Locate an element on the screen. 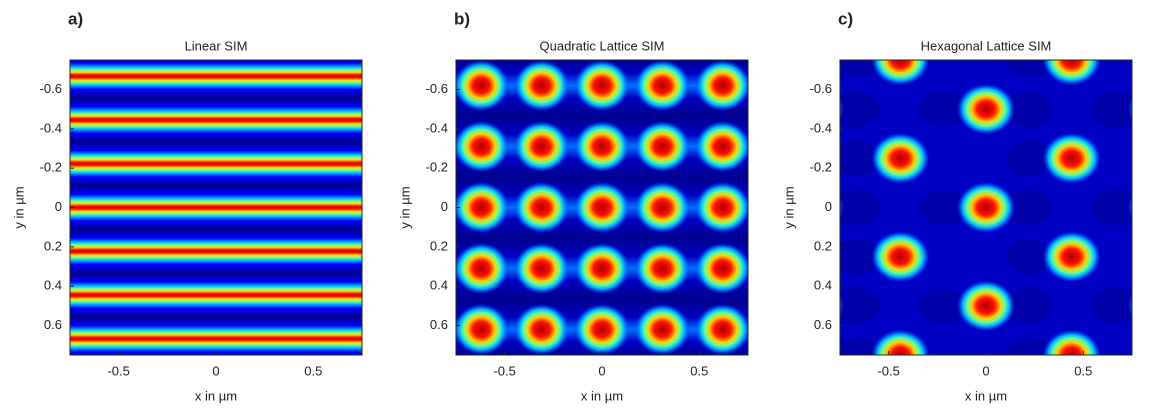  panel-label: b) is located at coordinates (462, 18).